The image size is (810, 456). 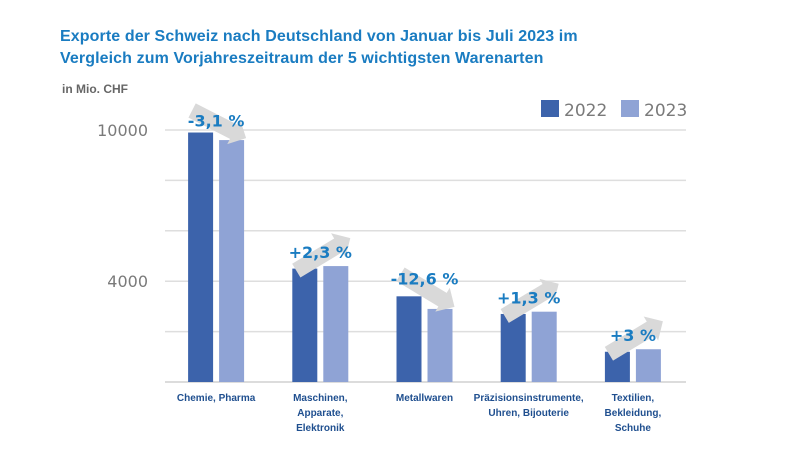 What do you see at coordinates (630, 108) in the screenshot?
I see `legend-swatch-2023` at bounding box center [630, 108].